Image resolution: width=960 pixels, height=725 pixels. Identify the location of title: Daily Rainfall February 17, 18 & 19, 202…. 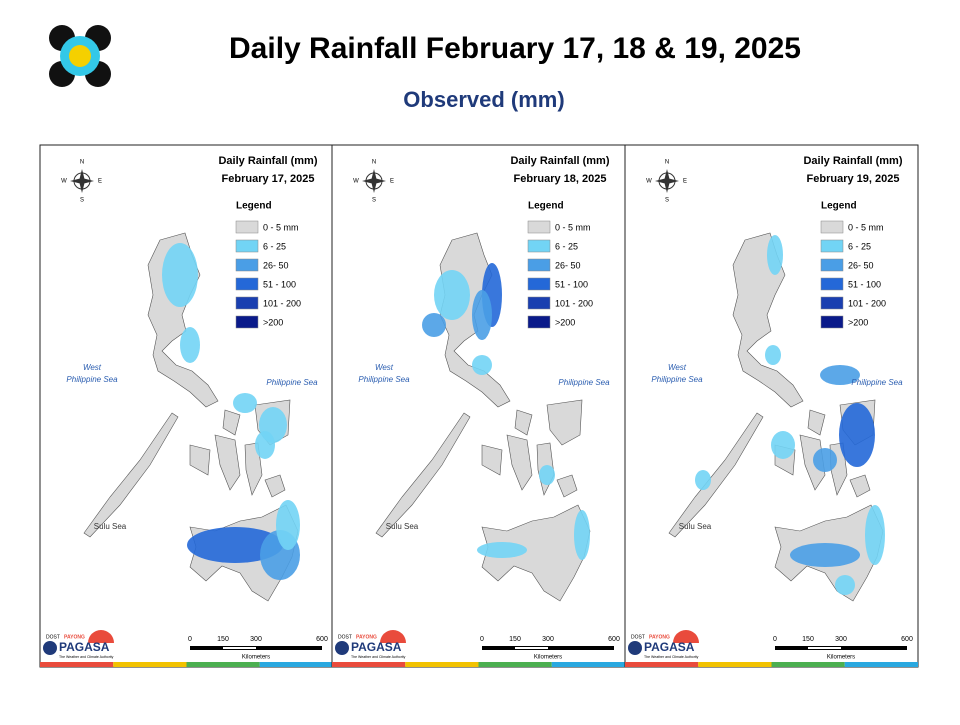
(515, 48).